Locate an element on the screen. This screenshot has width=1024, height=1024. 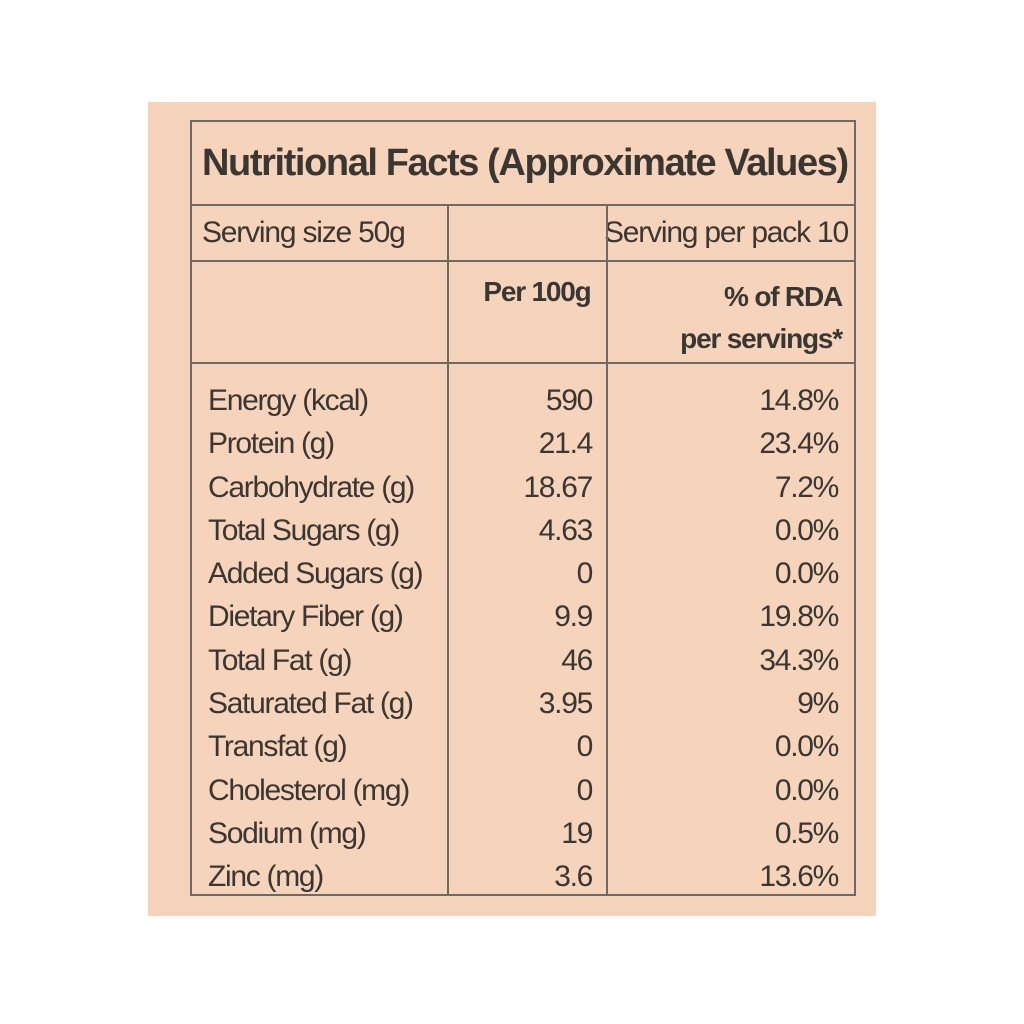
table-row: Dietary Fiber (g) 9.9 19.8% is located at coordinates (523, 621).